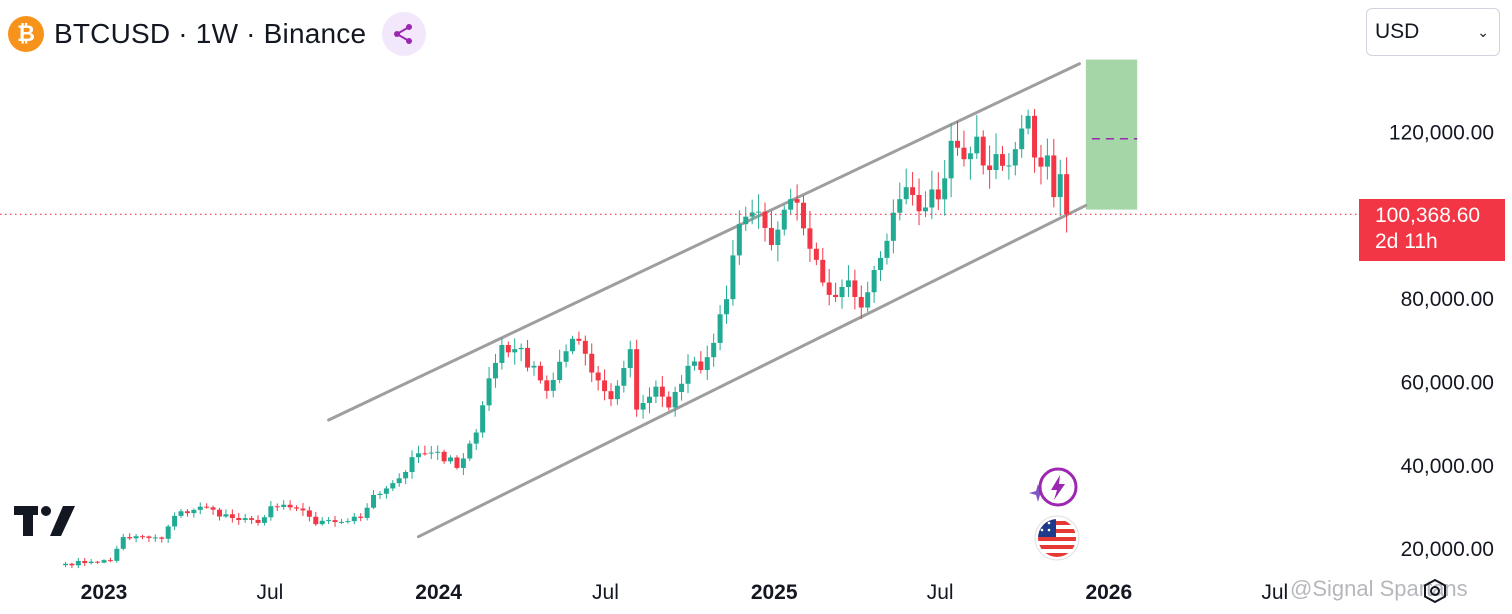 Image resolution: width=1512 pixels, height=614 pixels. I want to click on price-tick-label: 80,000.00, so click(1447, 299).